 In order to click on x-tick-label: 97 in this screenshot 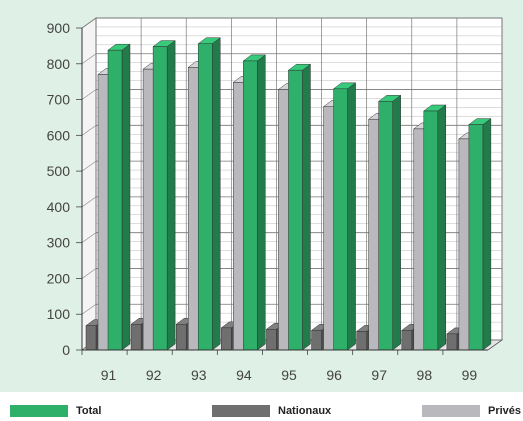, I will do `click(379, 375)`.